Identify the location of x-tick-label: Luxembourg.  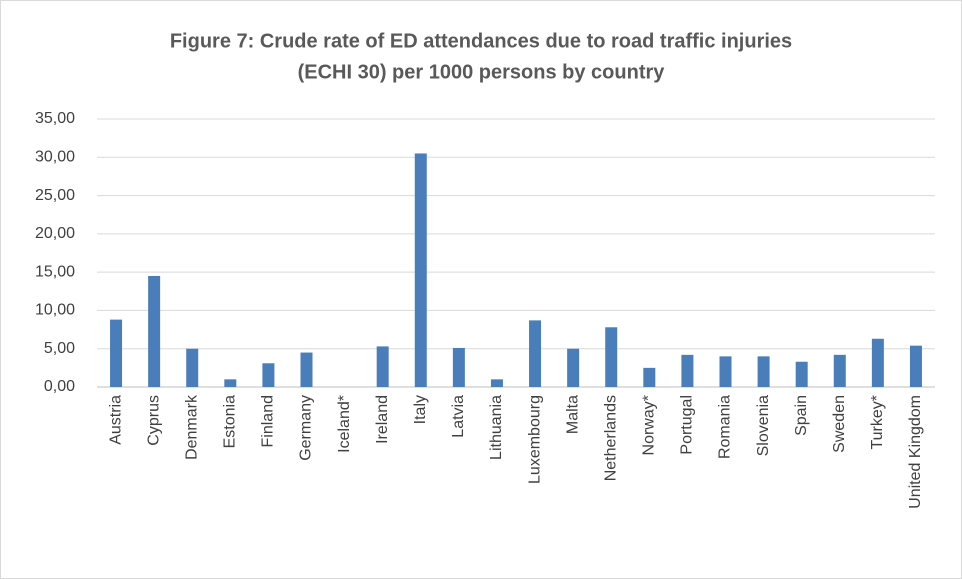
(534, 439).